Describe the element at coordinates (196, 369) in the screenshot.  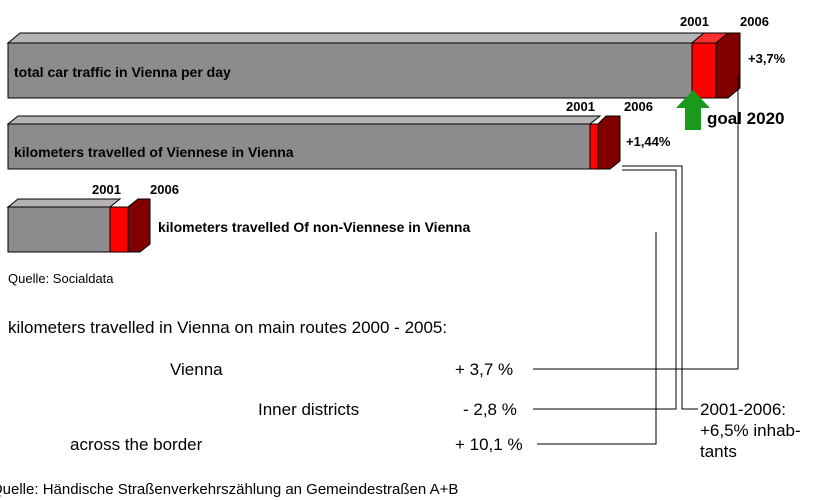
I see `route-label: Vienna` at that location.